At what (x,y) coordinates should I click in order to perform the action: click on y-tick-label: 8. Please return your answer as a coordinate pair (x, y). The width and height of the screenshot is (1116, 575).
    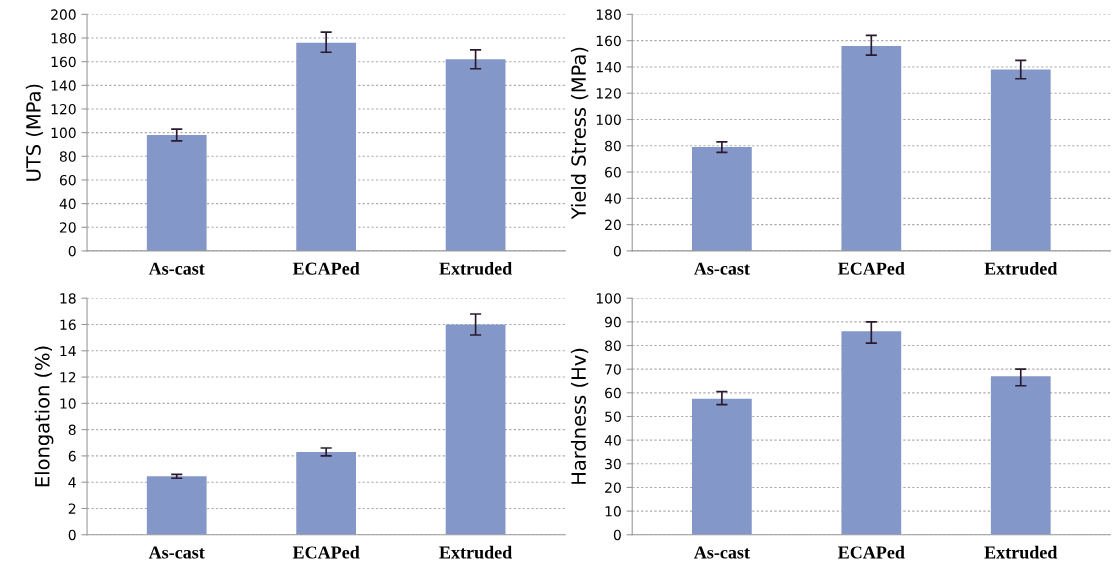
    Looking at the image, I should click on (72, 430).